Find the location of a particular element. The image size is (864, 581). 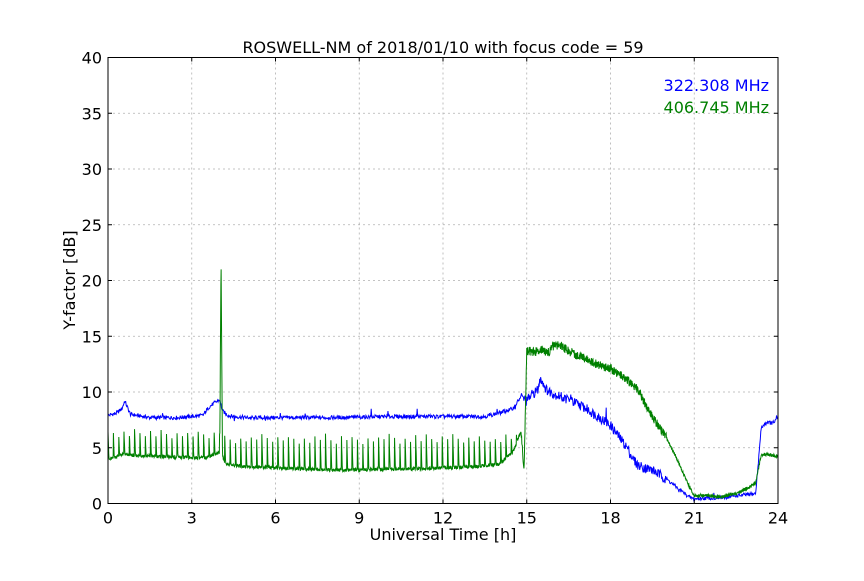

y-tick-label: 25 is located at coordinates (92, 225).